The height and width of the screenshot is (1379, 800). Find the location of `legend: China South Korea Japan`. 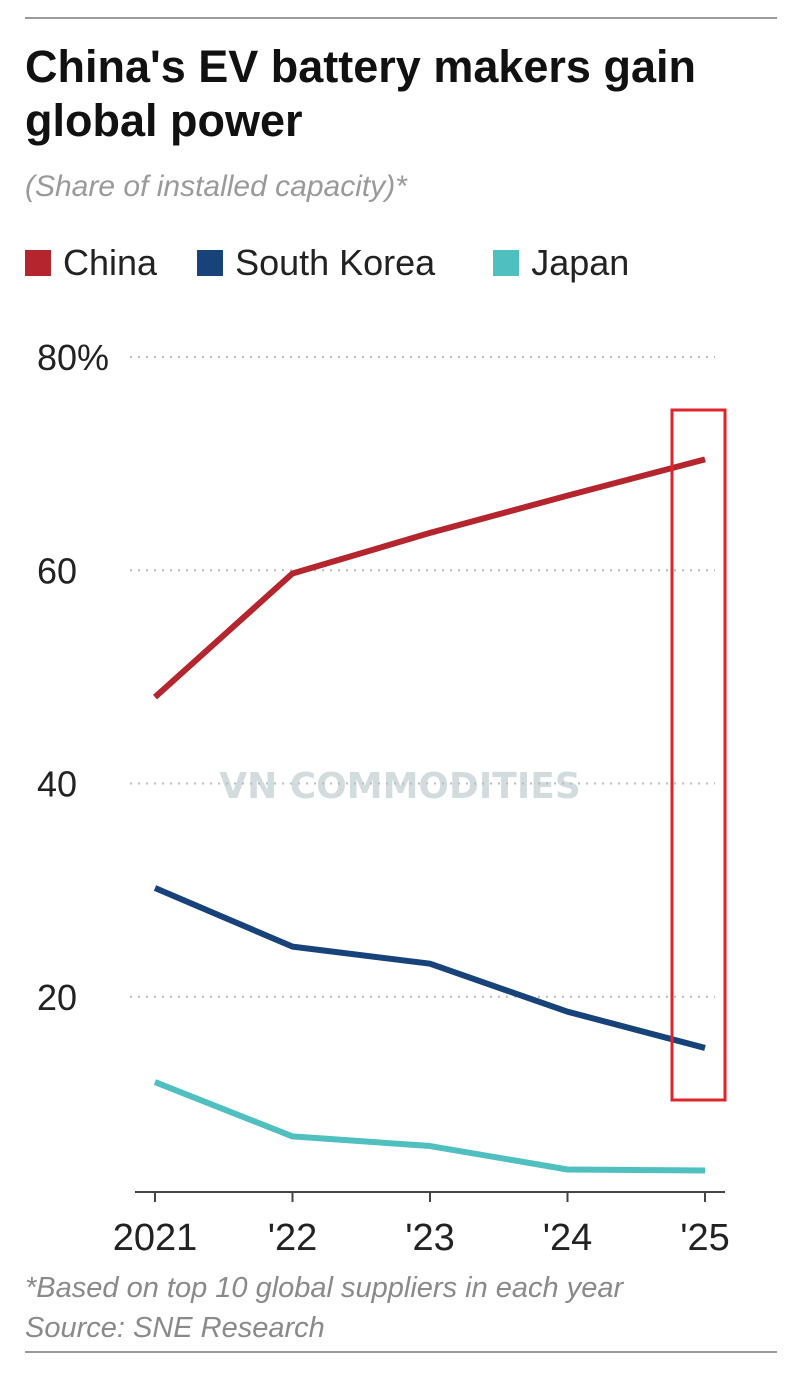

legend: China South Korea Japan is located at coordinates (327, 263).